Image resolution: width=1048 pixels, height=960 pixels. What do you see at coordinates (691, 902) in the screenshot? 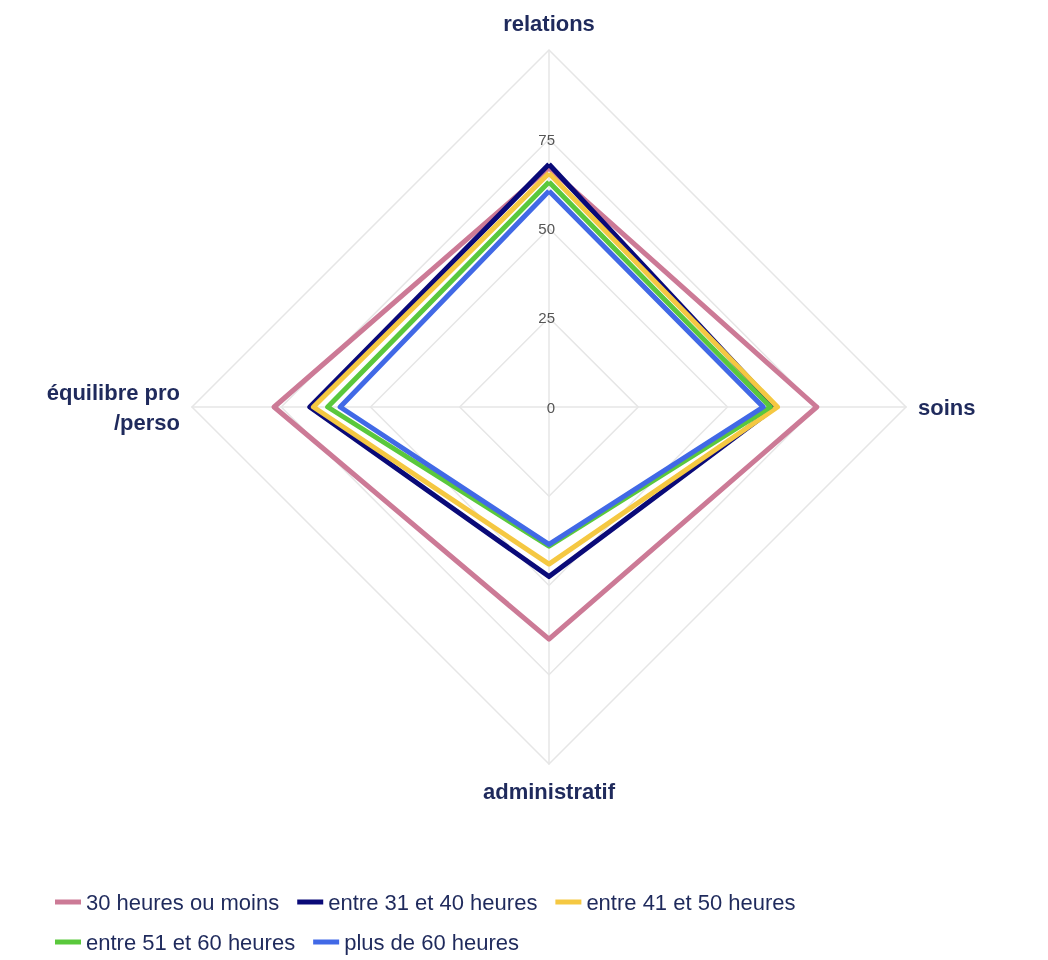
I see `legend-label: entre 41 et 50 heures` at bounding box center [691, 902].